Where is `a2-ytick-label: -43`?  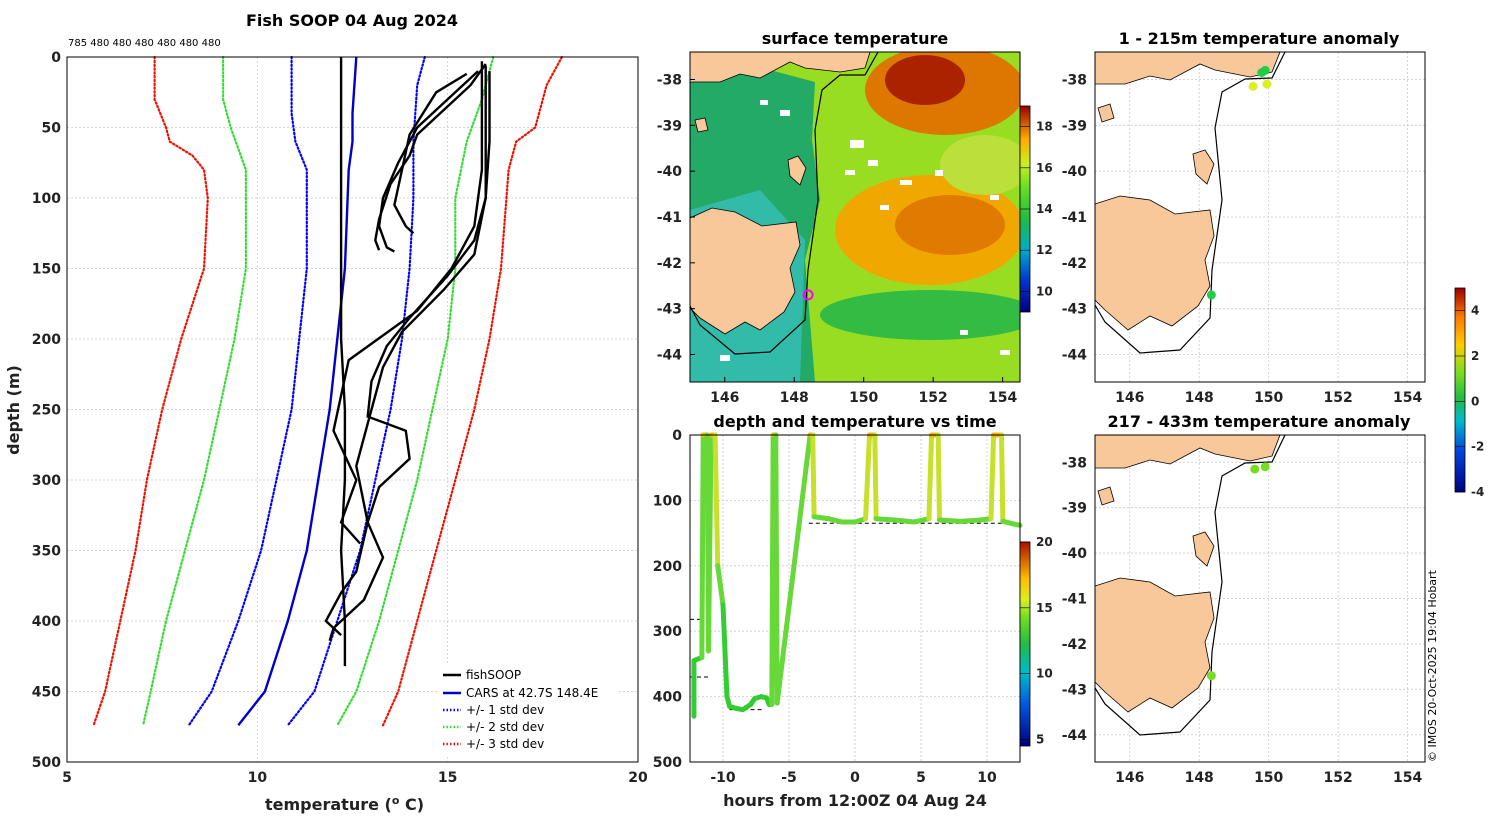 a2-ytick-label: -43 is located at coordinates (1074, 690).